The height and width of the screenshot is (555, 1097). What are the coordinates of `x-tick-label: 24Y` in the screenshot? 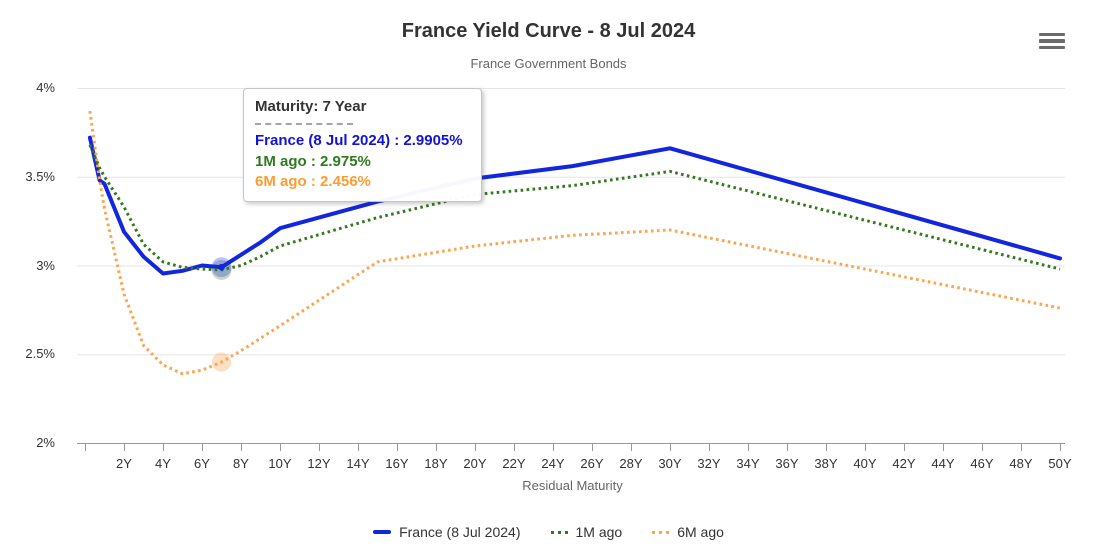 It's located at (553, 463).